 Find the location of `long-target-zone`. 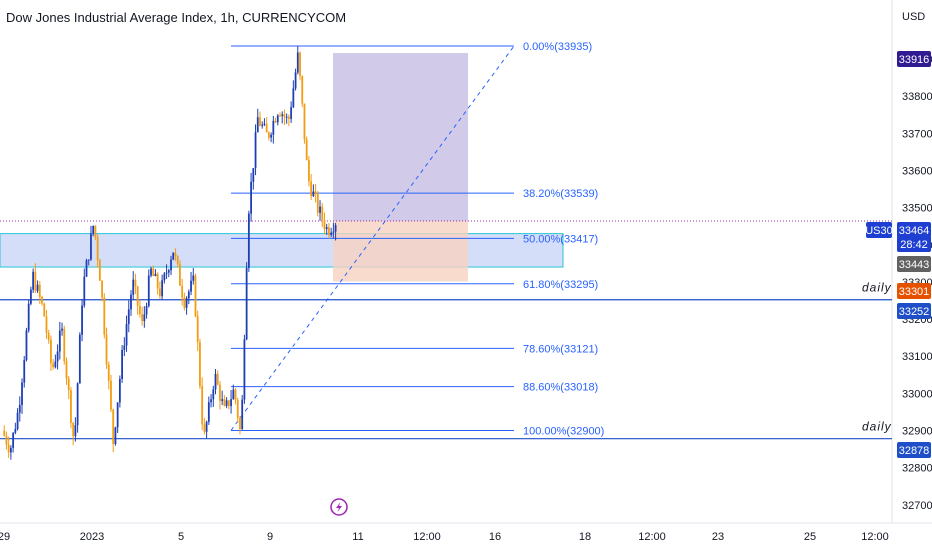

long-target-zone is located at coordinates (400, 137).